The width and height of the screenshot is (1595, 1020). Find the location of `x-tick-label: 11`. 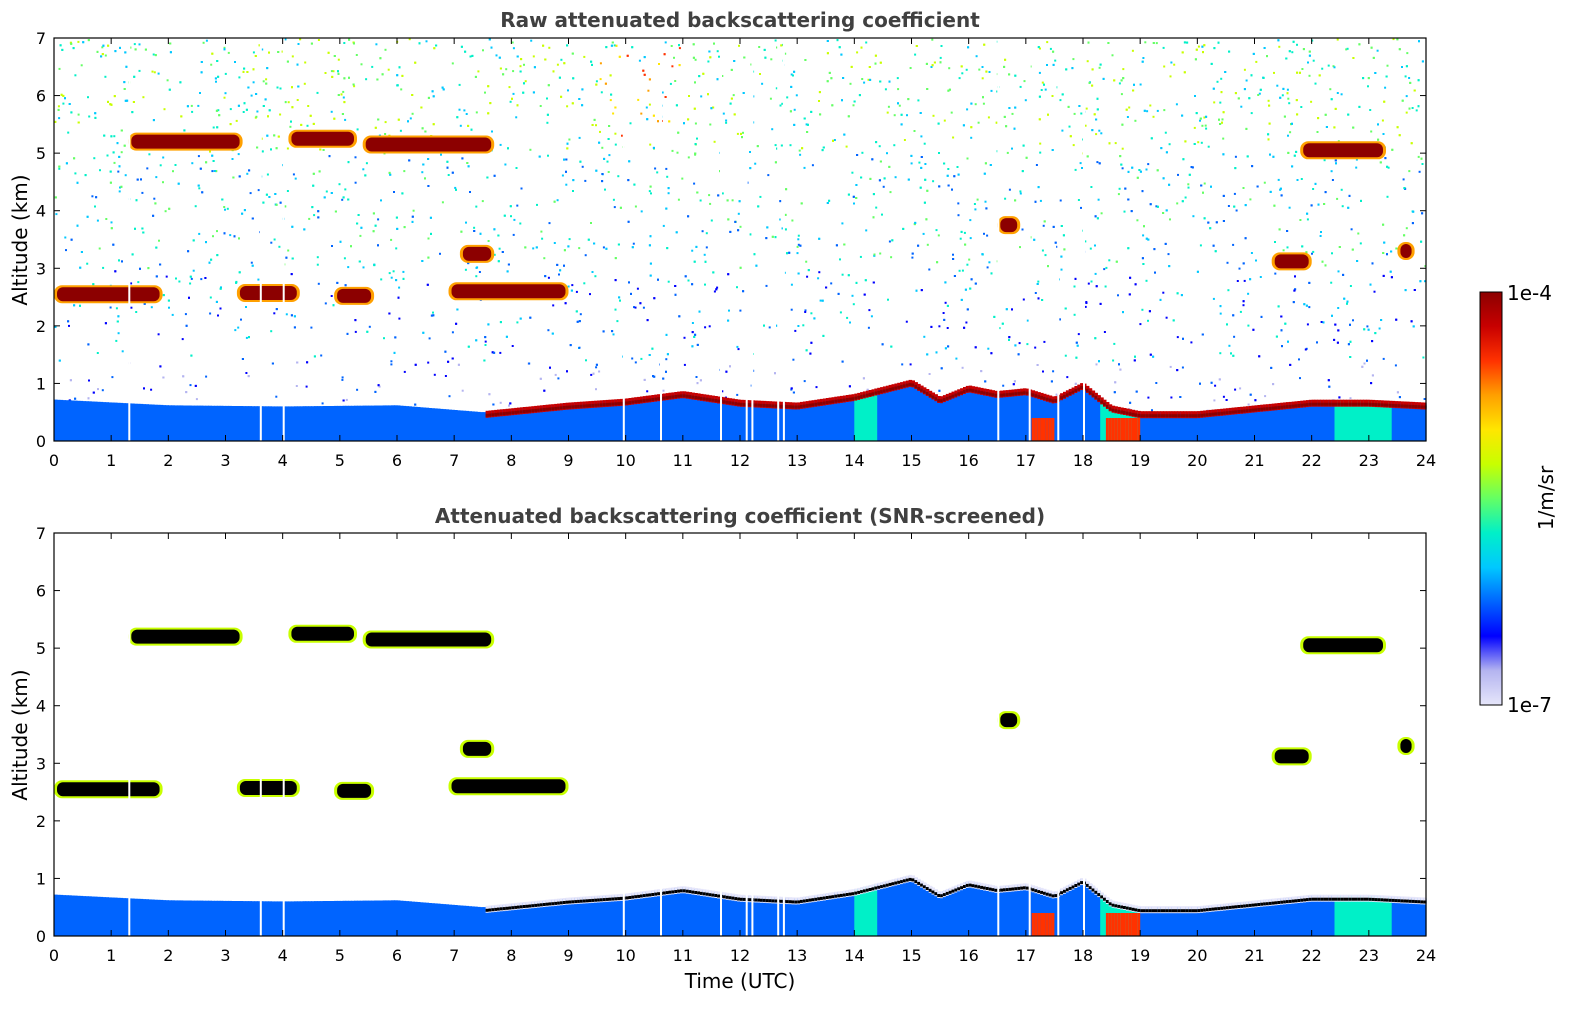

x-tick-label: 11 is located at coordinates (683, 460).